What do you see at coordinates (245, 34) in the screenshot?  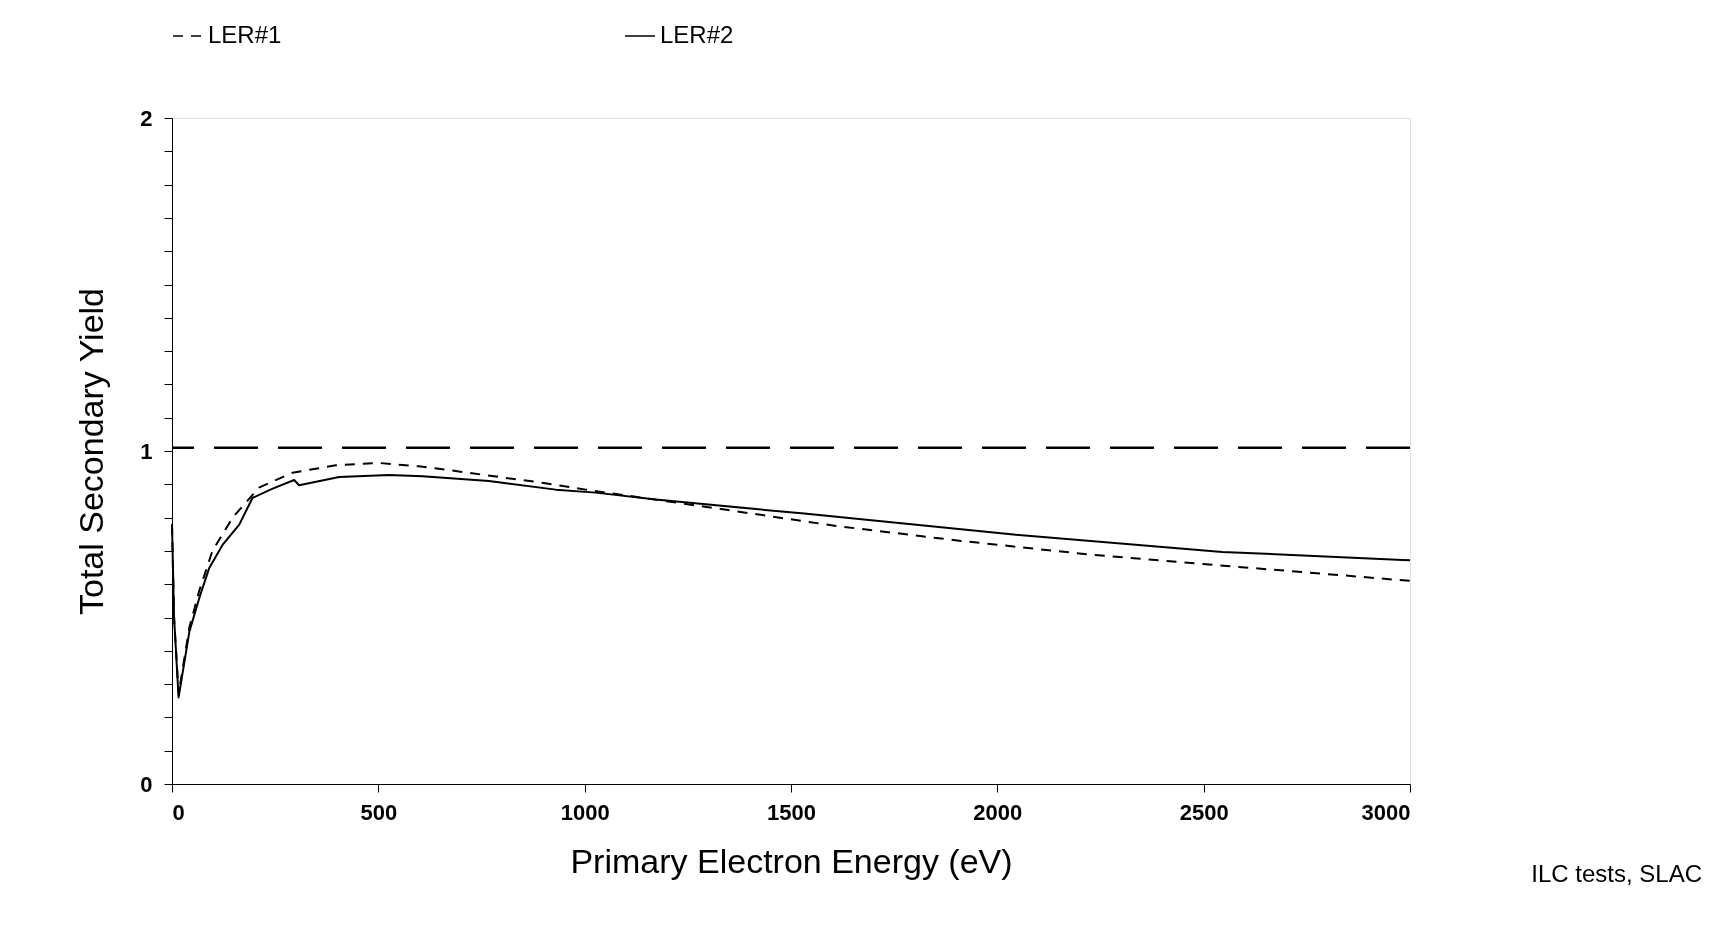 I see `legend-label: LER#1` at bounding box center [245, 34].